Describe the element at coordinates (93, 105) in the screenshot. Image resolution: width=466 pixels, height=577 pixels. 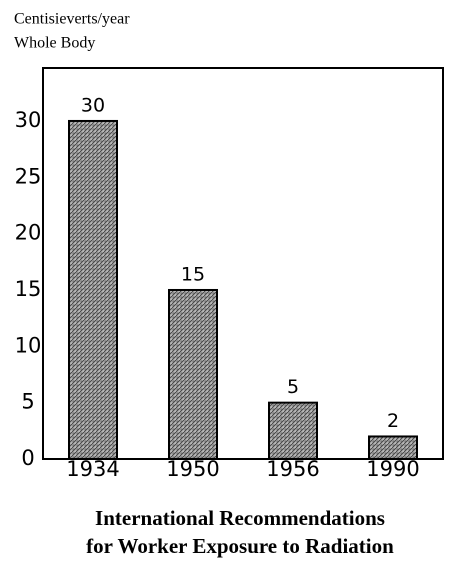
I see `data-label: 30` at that location.